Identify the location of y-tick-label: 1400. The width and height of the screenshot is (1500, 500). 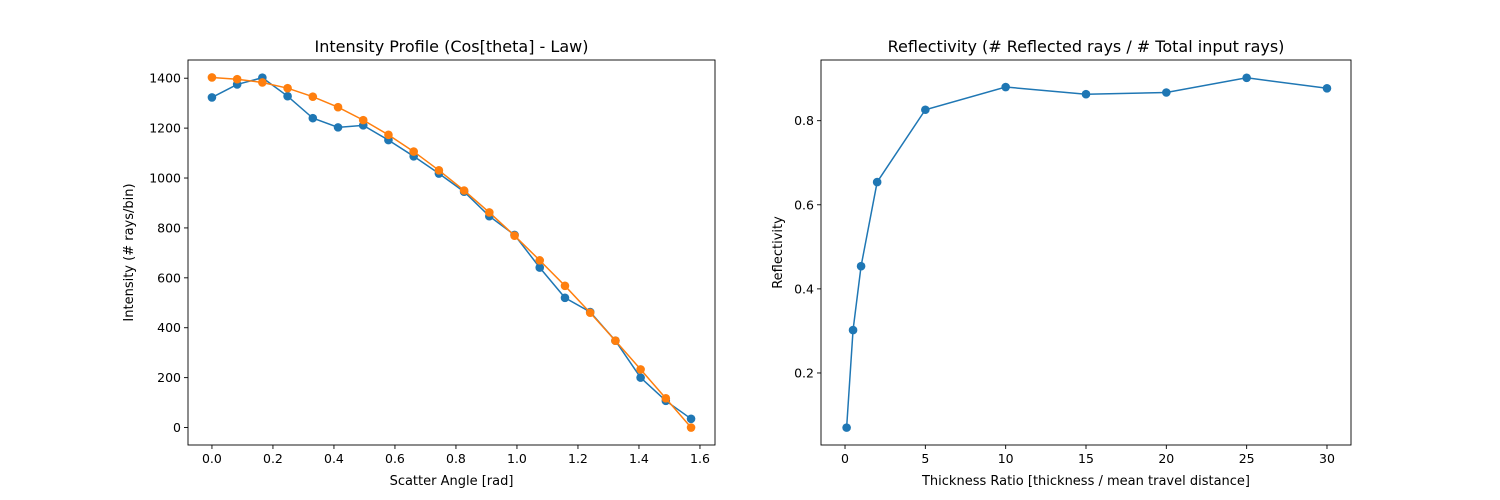
(165, 78).